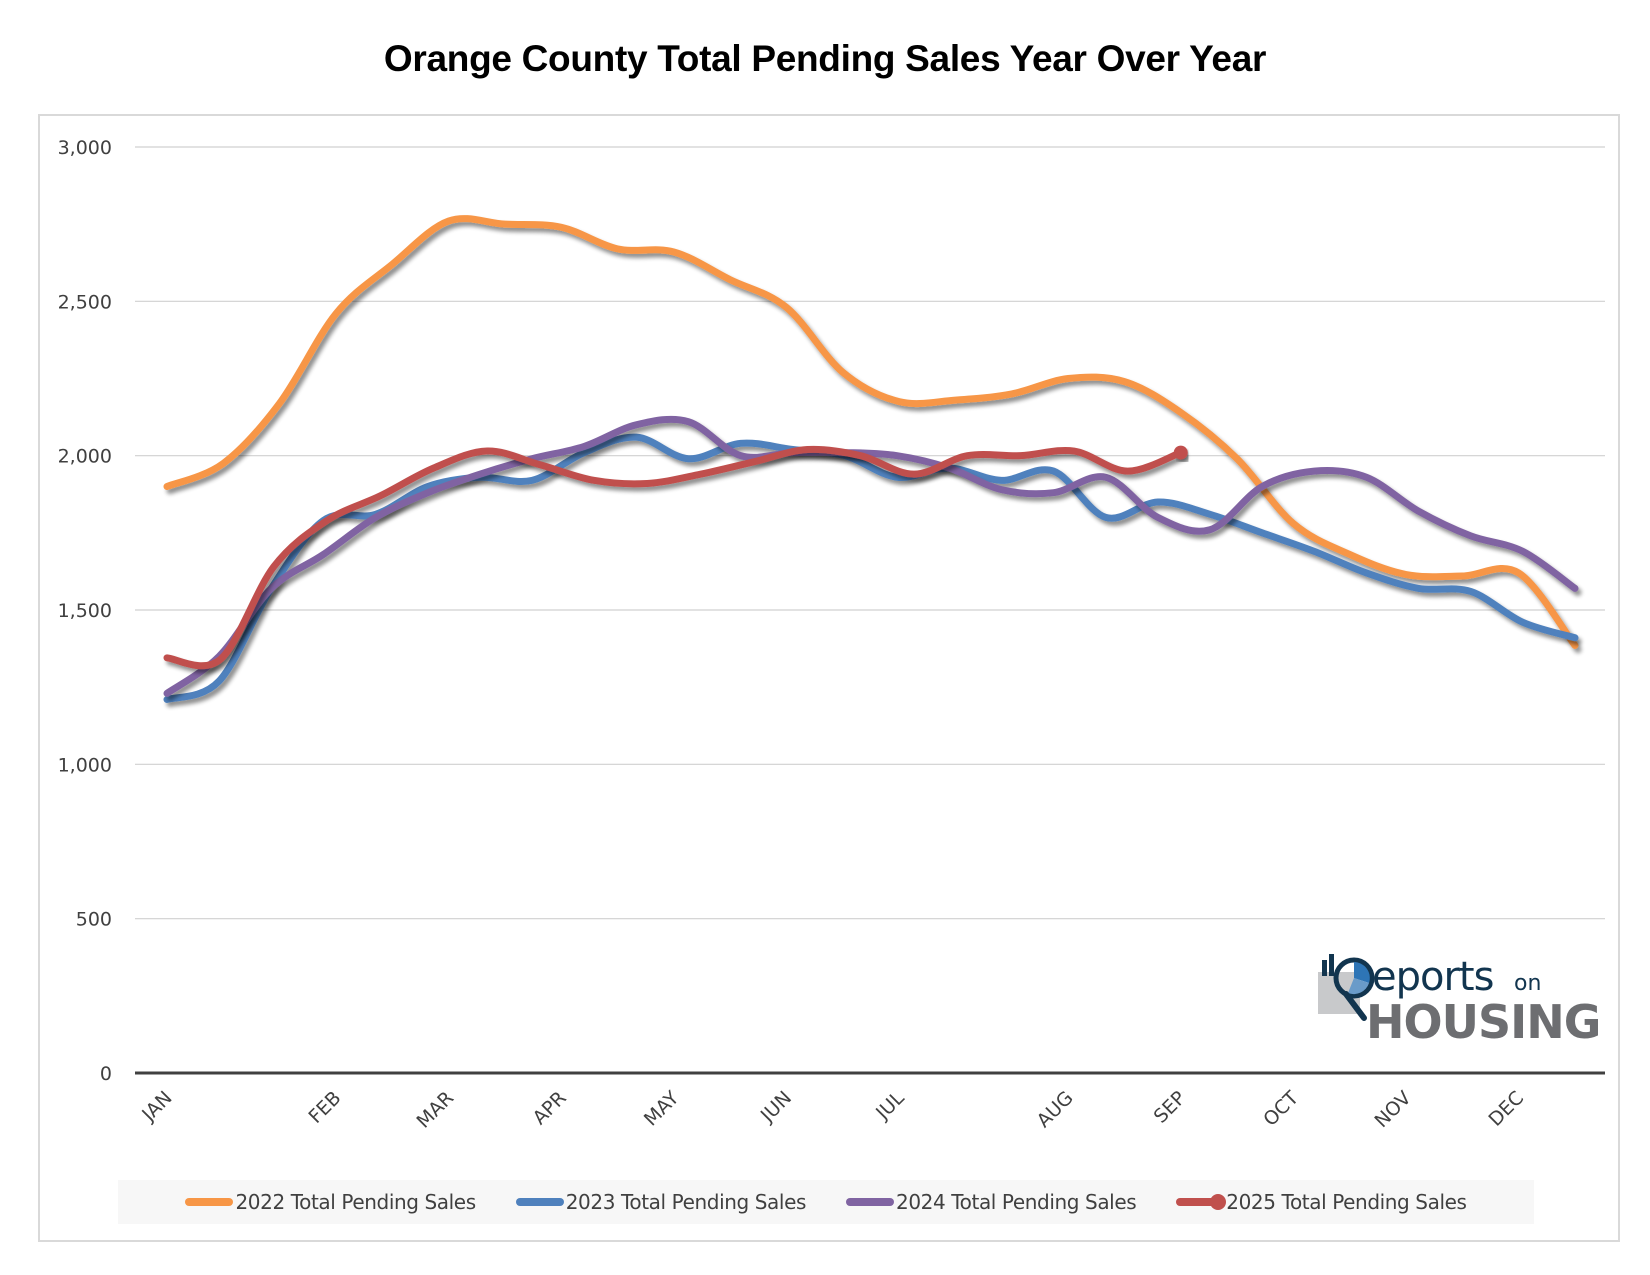  What do you see at coordinates (355, 1202) in the screenshot?
I see `legend-label: 2022 Total Pending Sales` at bounding box center [355, 1202].